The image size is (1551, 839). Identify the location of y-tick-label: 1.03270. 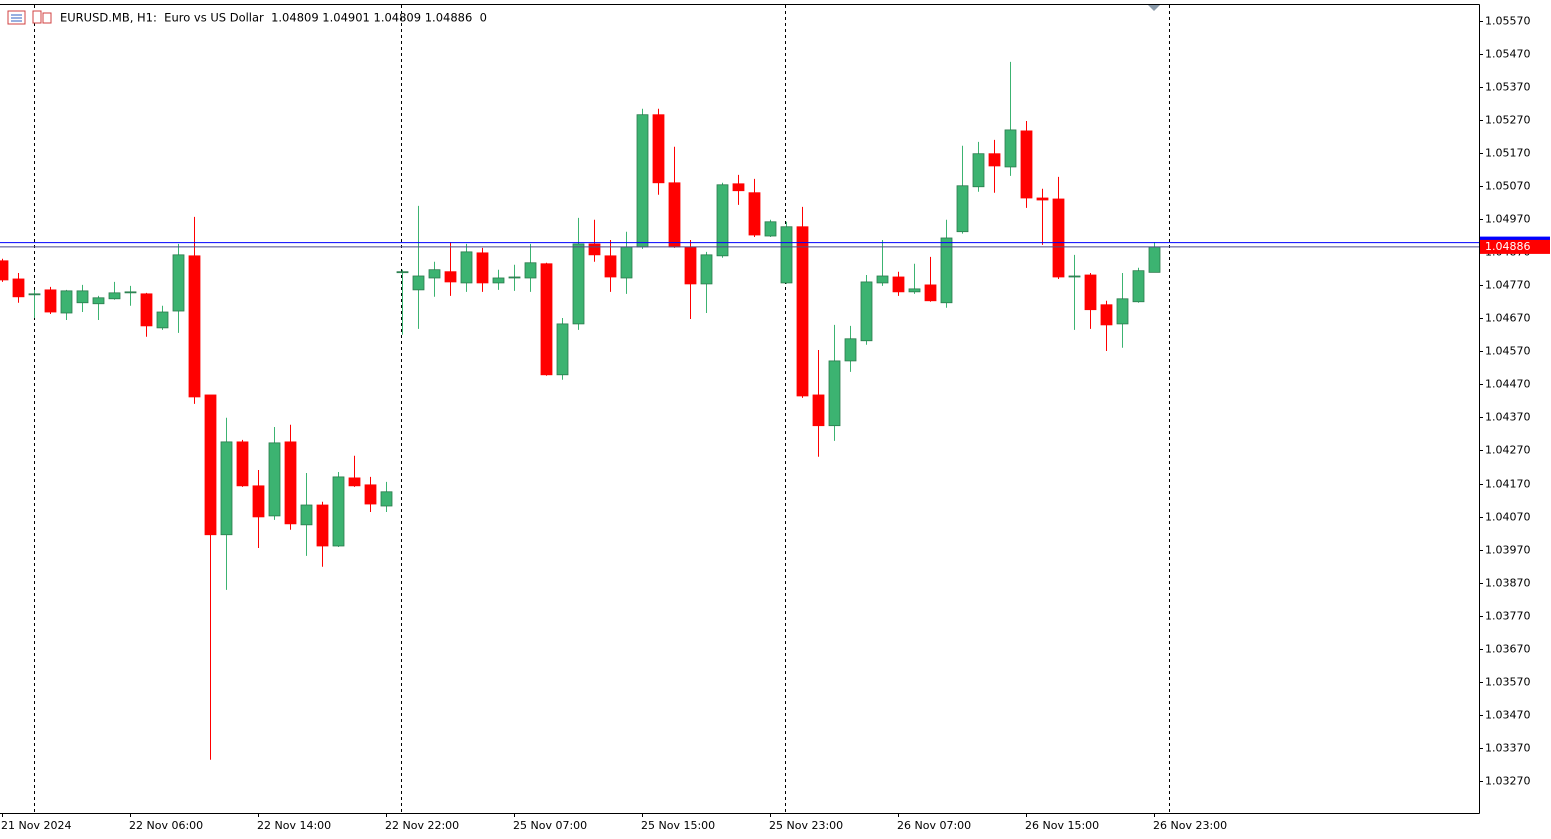
(1508, 781).